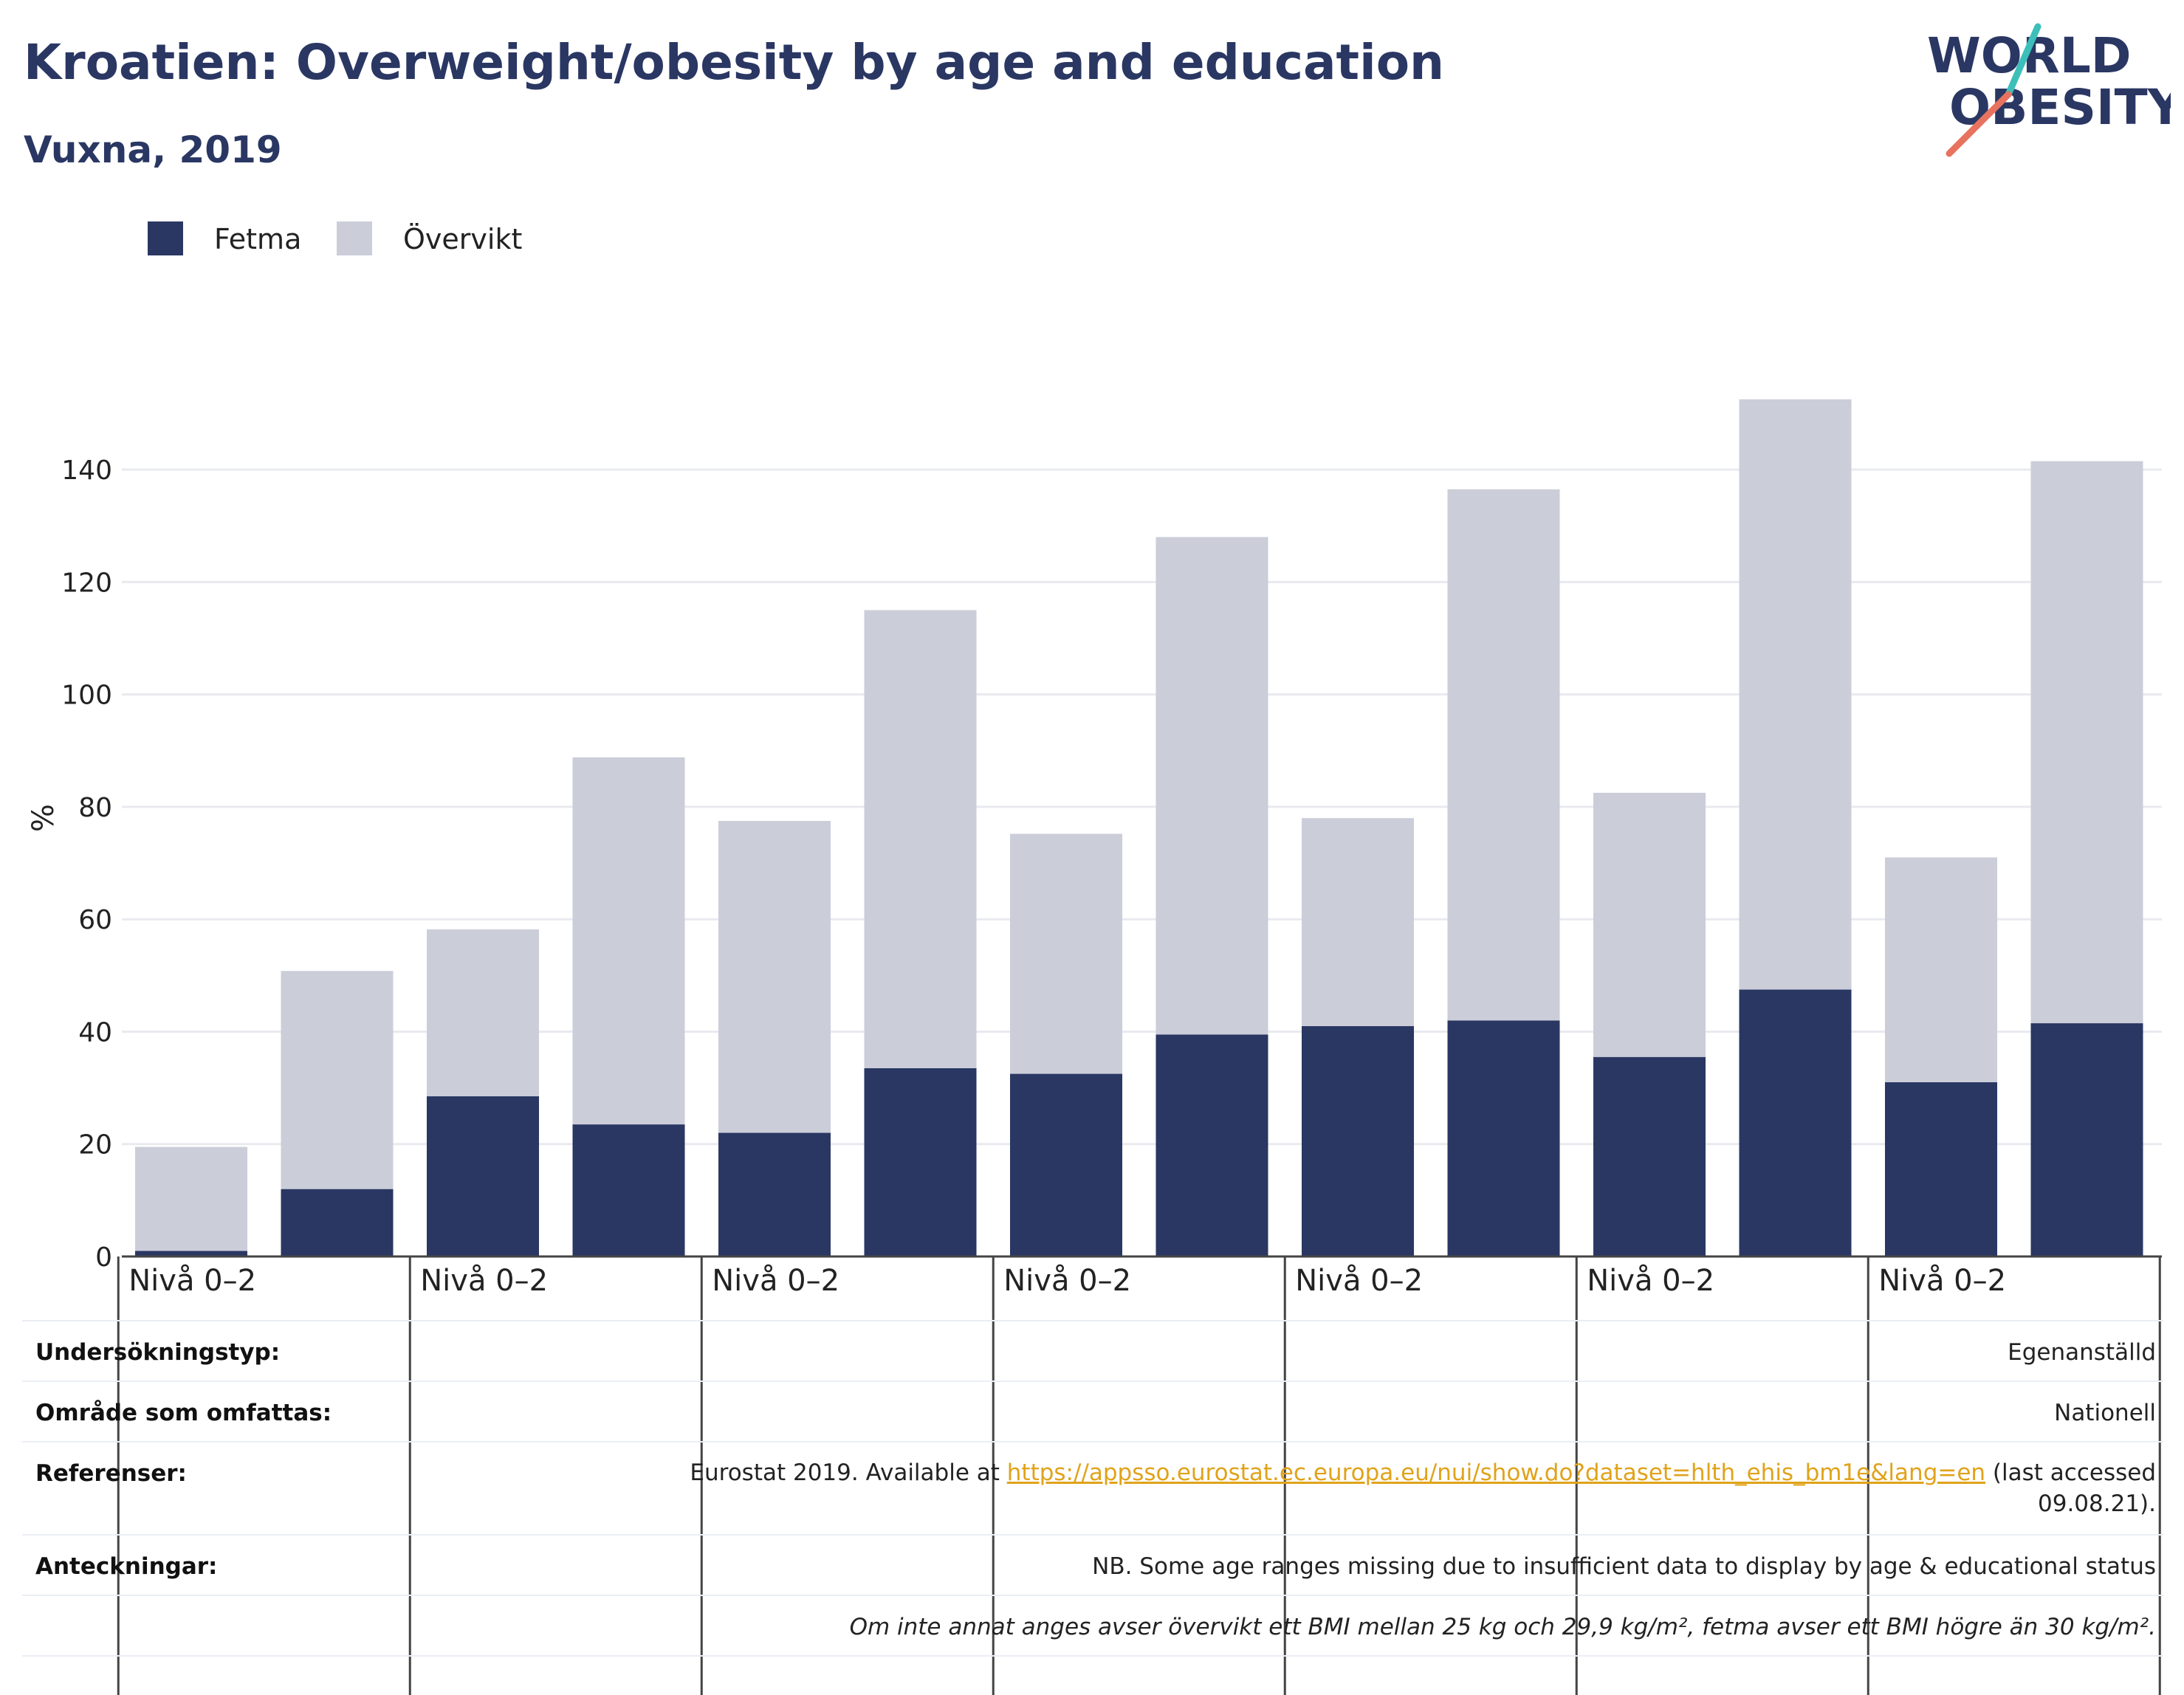 The height and width of the screenshot is (1695, 2184). What do you see at coordinates (463, 239) in the screenshot?
I see `legend-label-overvikt: Övervikt` at bounding box center [463, 239].